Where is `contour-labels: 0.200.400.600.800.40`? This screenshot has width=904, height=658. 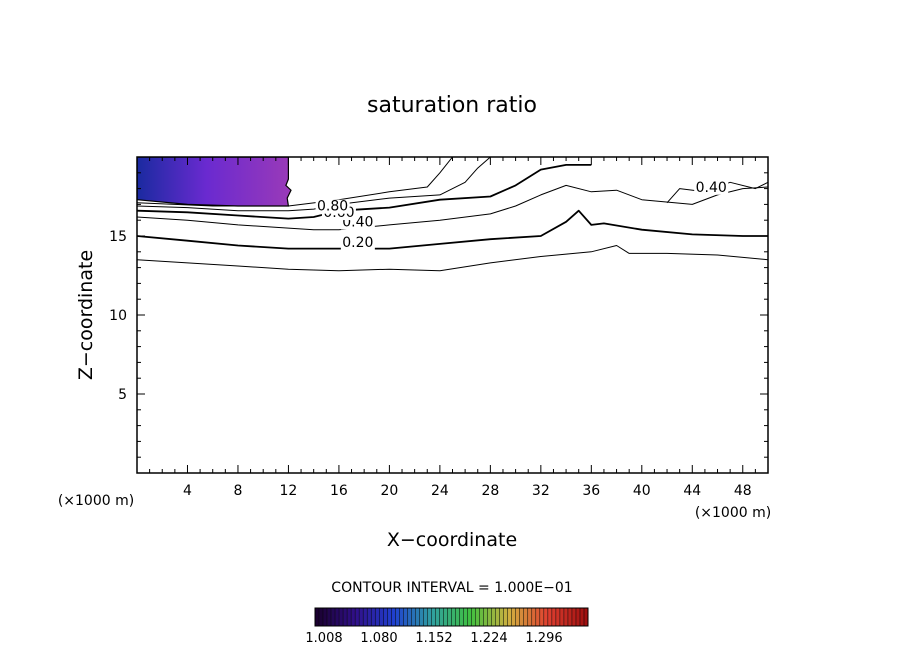 contour-labels: 0.200.400.600.800.40 is located at coordinates (522, 215).